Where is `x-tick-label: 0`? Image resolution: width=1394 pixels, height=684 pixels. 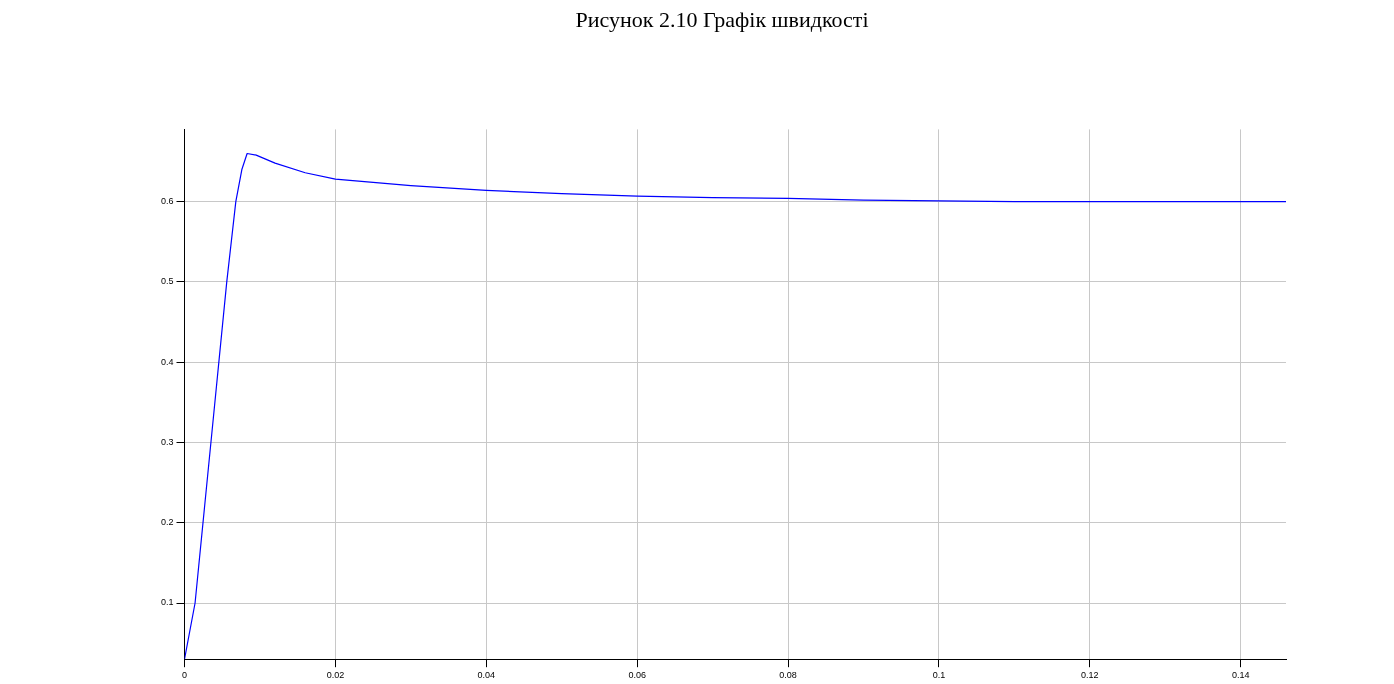 x-tick-label: 0 is located at coordinates (185, 675).